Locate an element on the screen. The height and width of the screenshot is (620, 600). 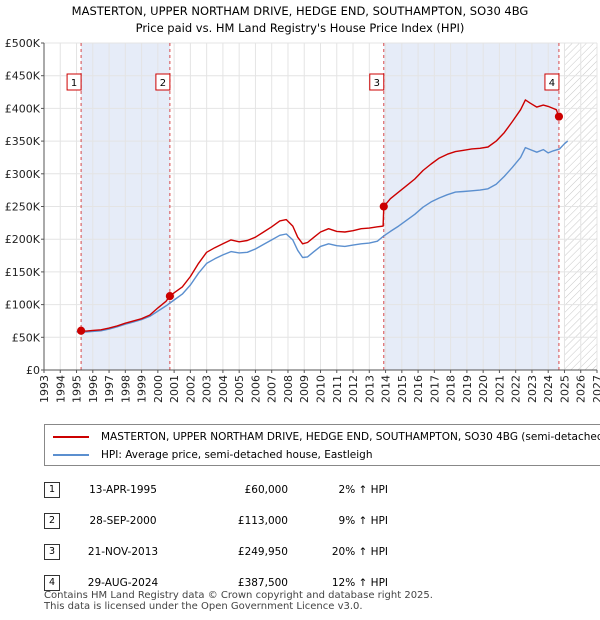
transaction-hpi-change: 9% ↑ HPI is located at coordinates (363, 520).